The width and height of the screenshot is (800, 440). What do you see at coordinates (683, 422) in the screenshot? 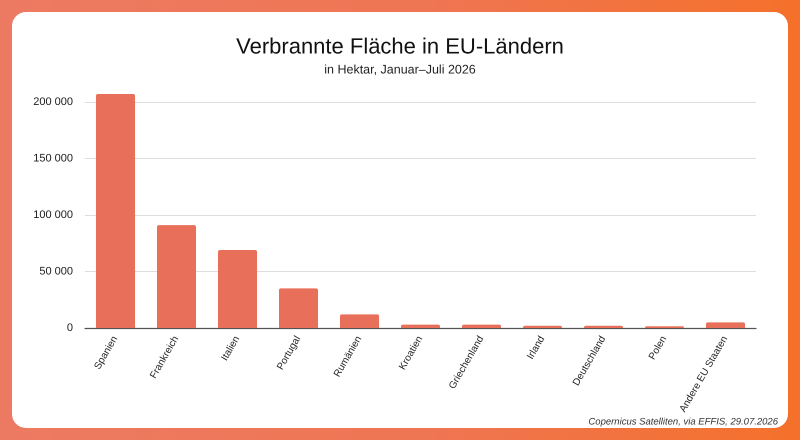
I see `text: Copernicus Satelliten, via EFFIS, 29.07.2026` at bounding box center [683, 422].